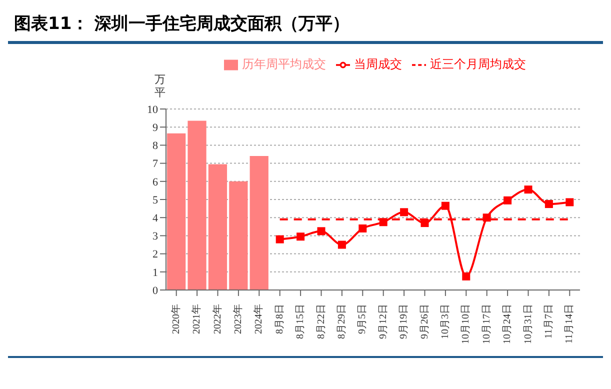 Image resolution: width=611 pixels, height=389 pixels. I want to click on y-tick-label: 0, so click(155, 290).